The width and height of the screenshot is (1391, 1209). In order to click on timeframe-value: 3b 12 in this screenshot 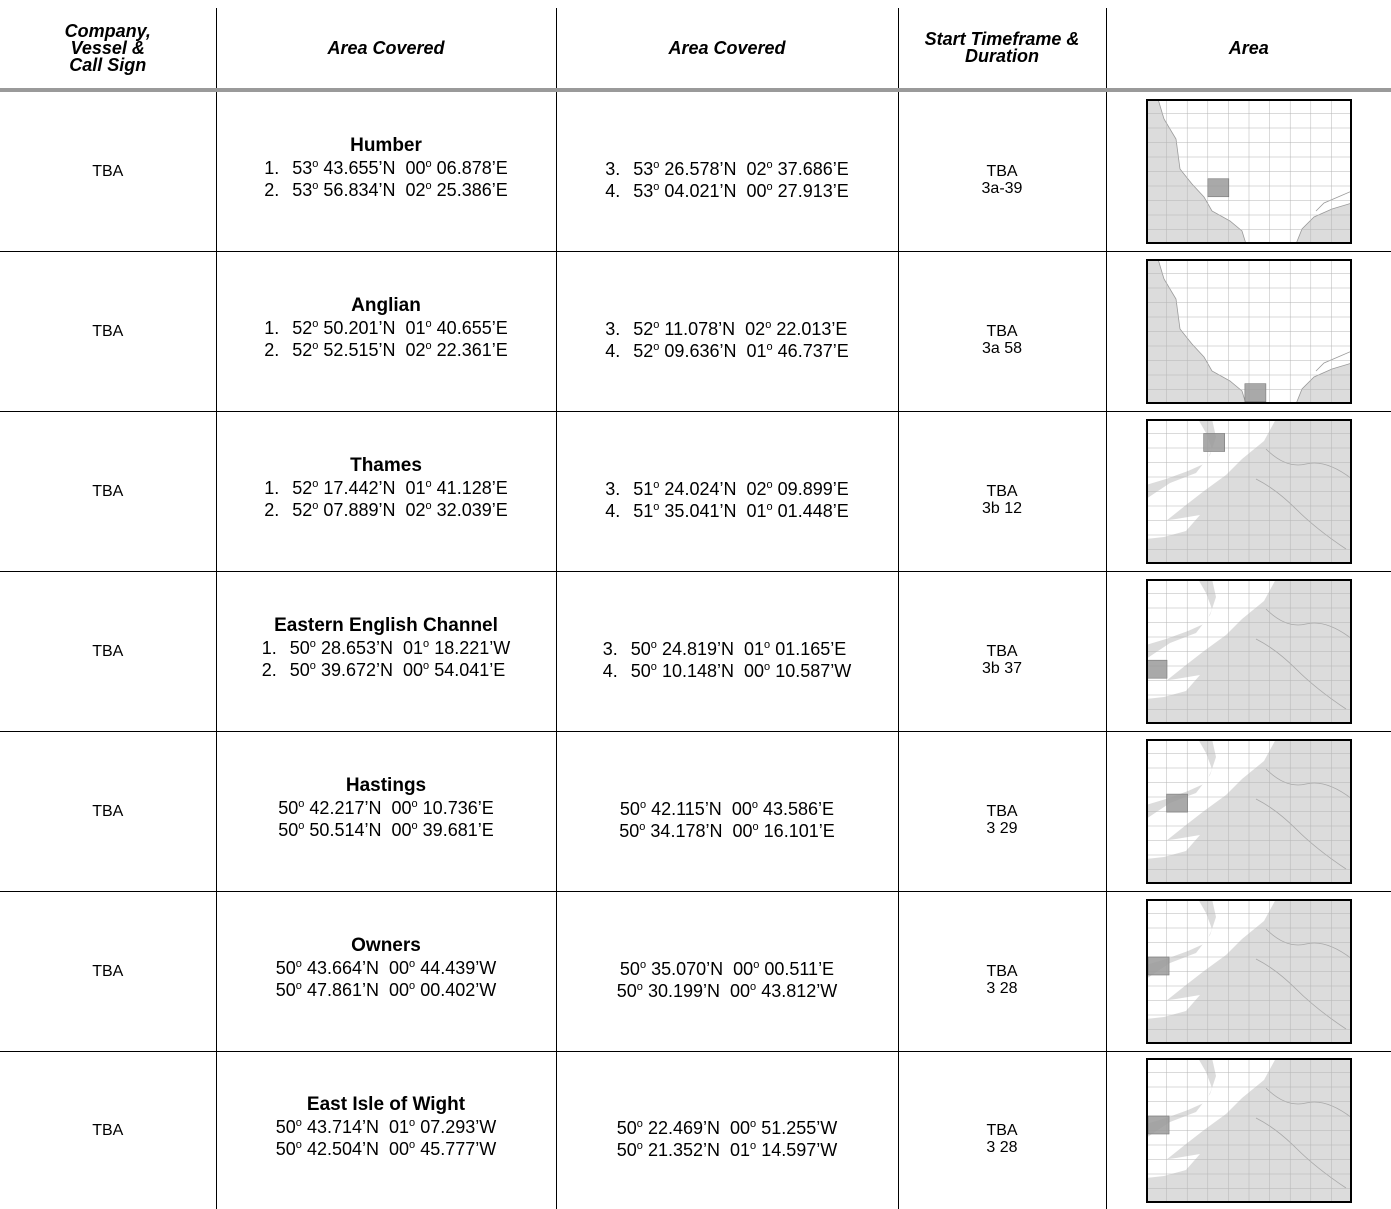, I will do `click(1002, 508)`.